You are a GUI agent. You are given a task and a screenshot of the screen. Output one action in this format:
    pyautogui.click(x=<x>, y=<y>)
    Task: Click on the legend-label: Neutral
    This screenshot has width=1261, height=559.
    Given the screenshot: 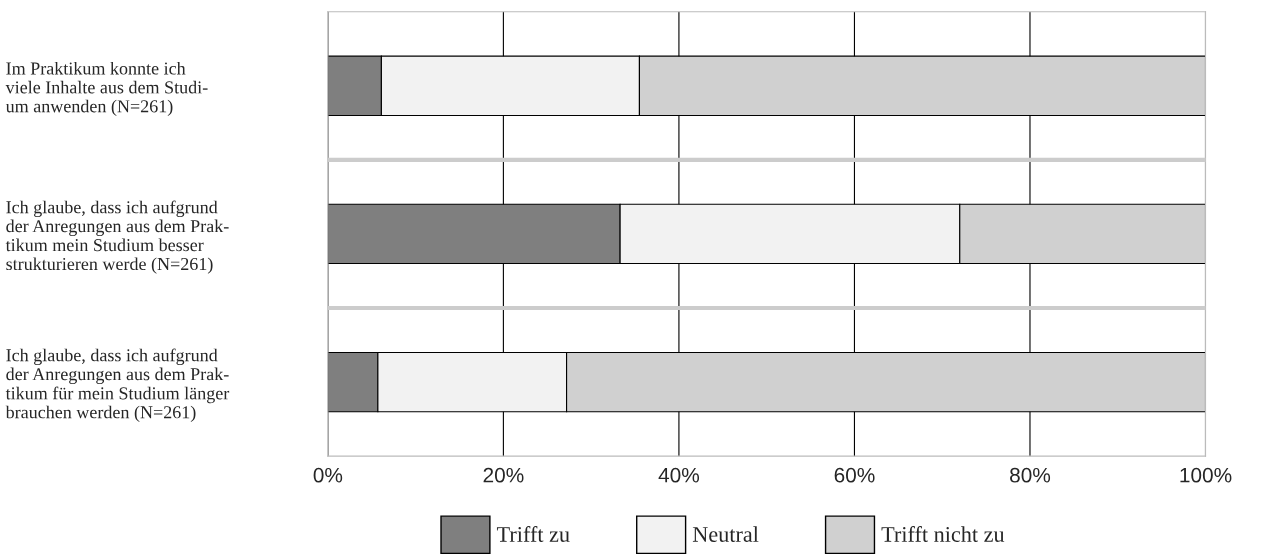 What is the action you would take?
    pyautogui.click(x=725, y=534)
    